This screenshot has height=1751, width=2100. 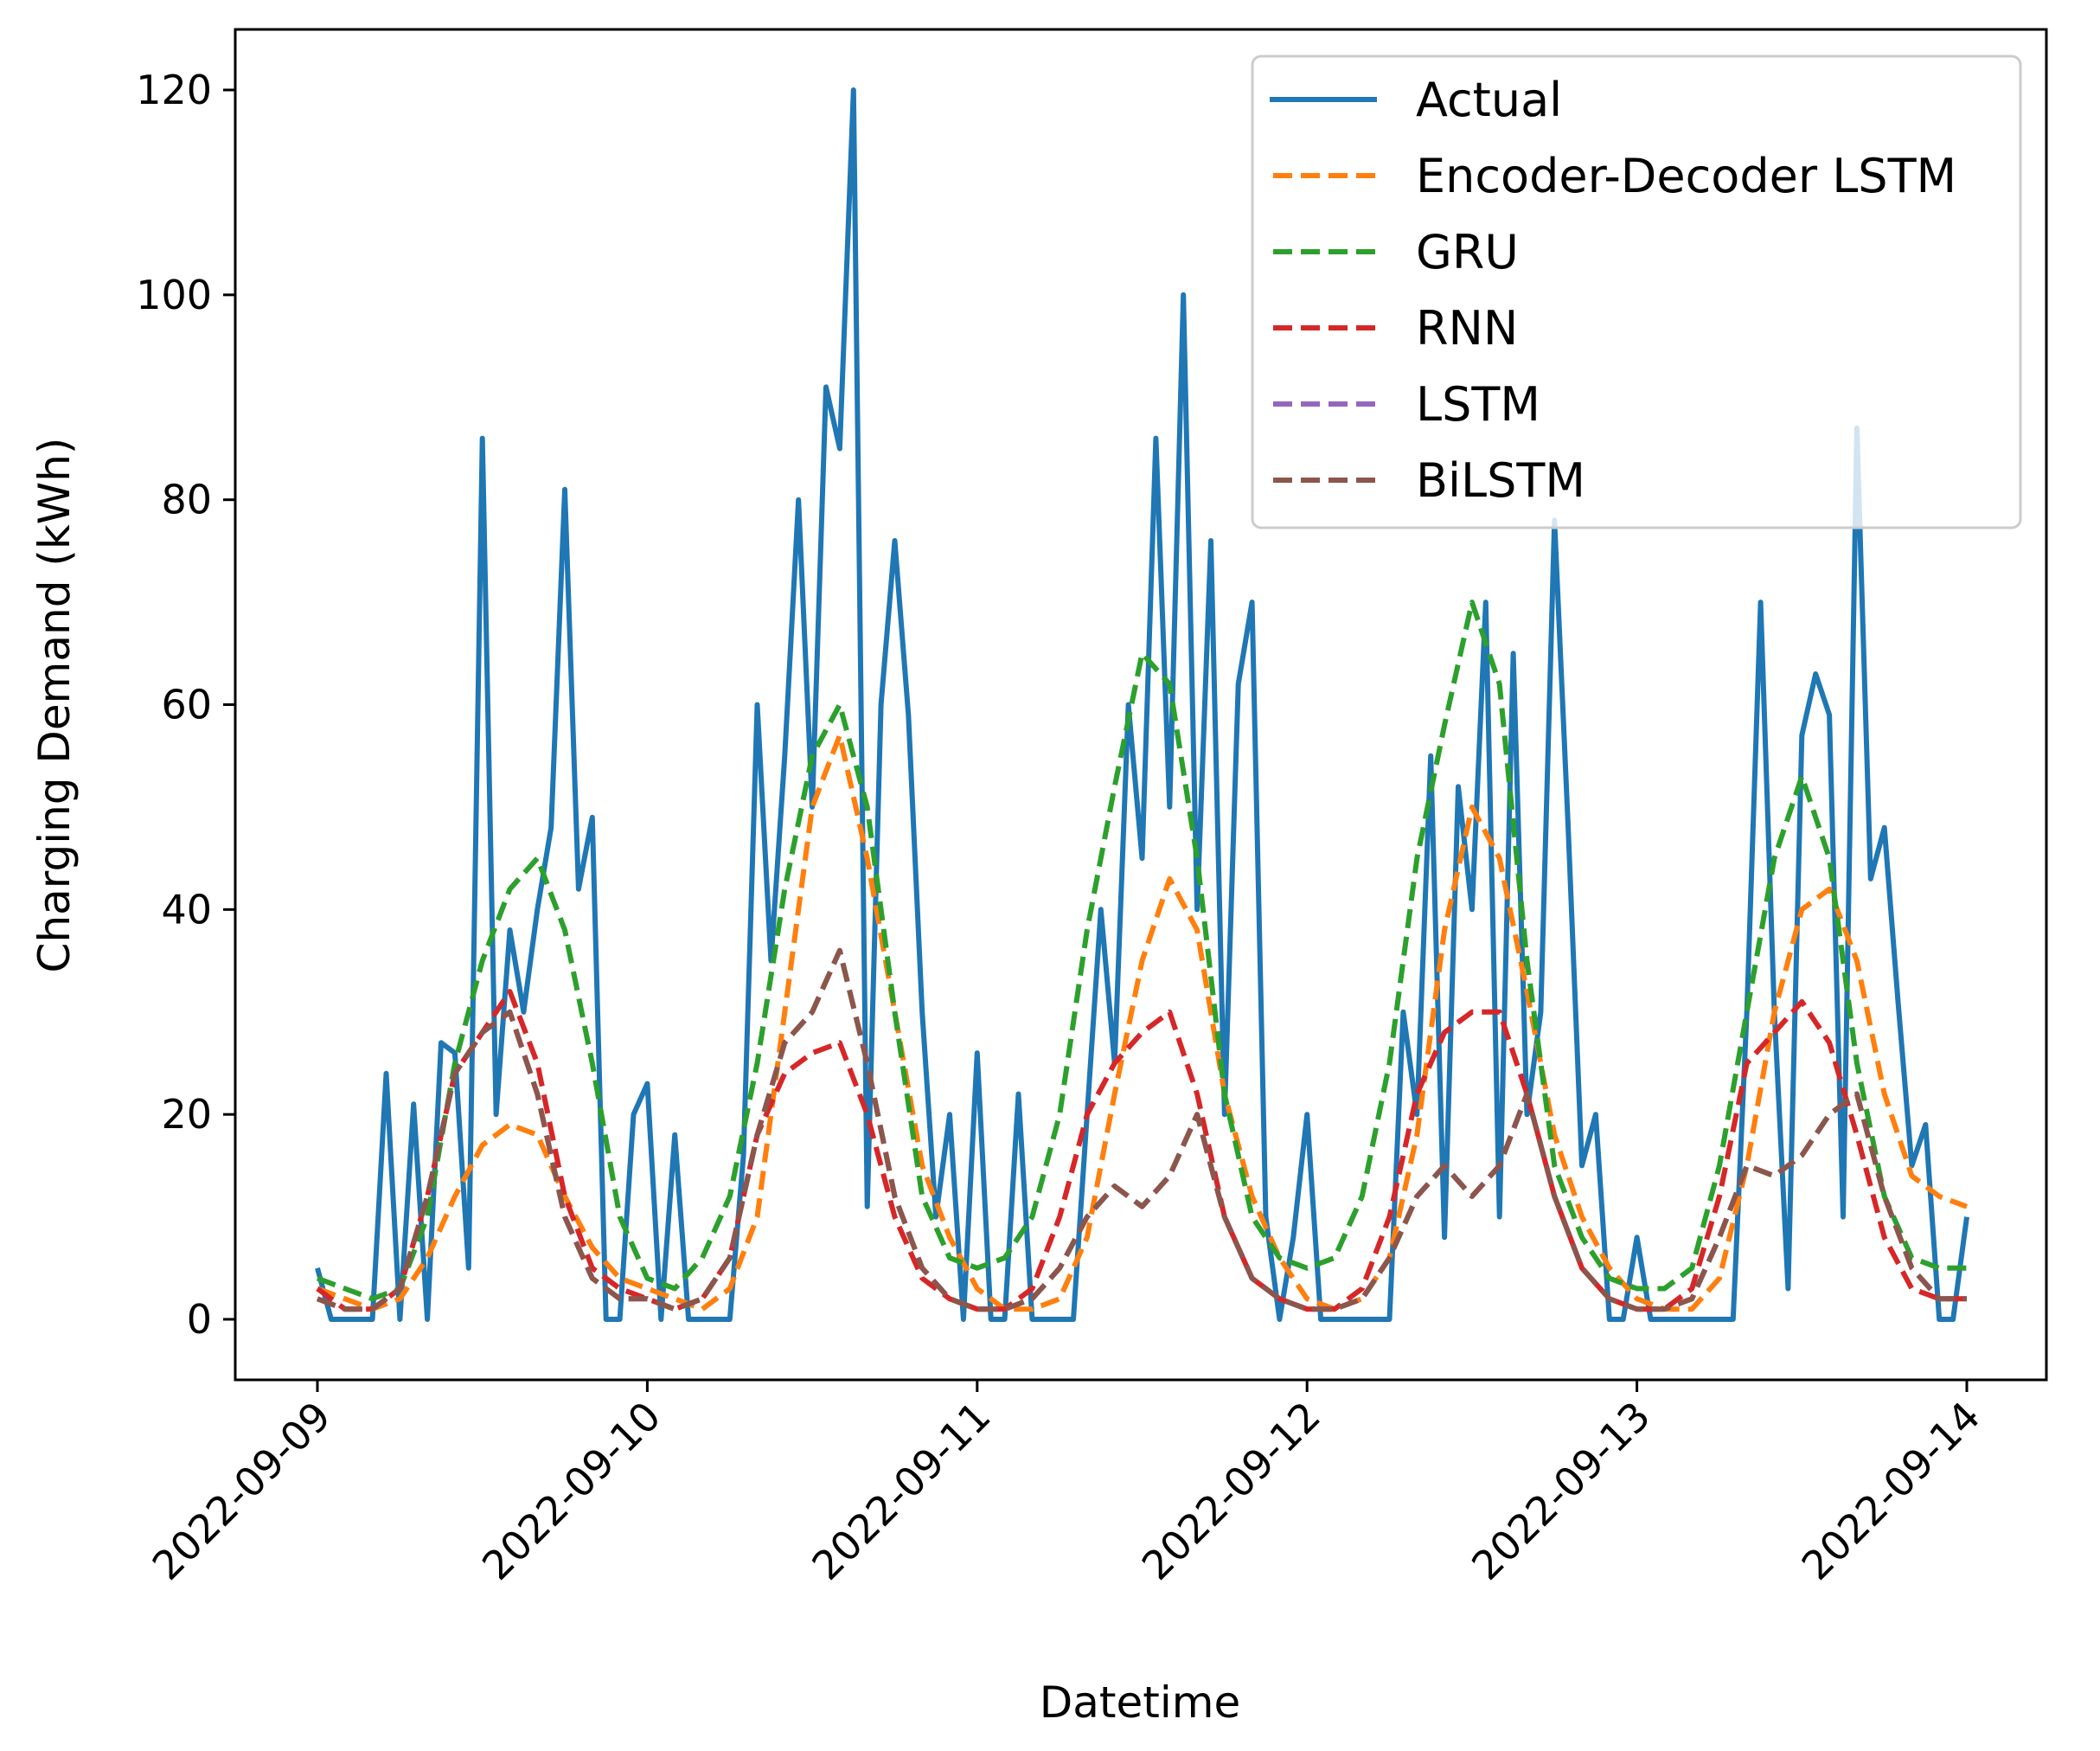 I want to click on y-tick-label: 40, so click(x=186, y=909).